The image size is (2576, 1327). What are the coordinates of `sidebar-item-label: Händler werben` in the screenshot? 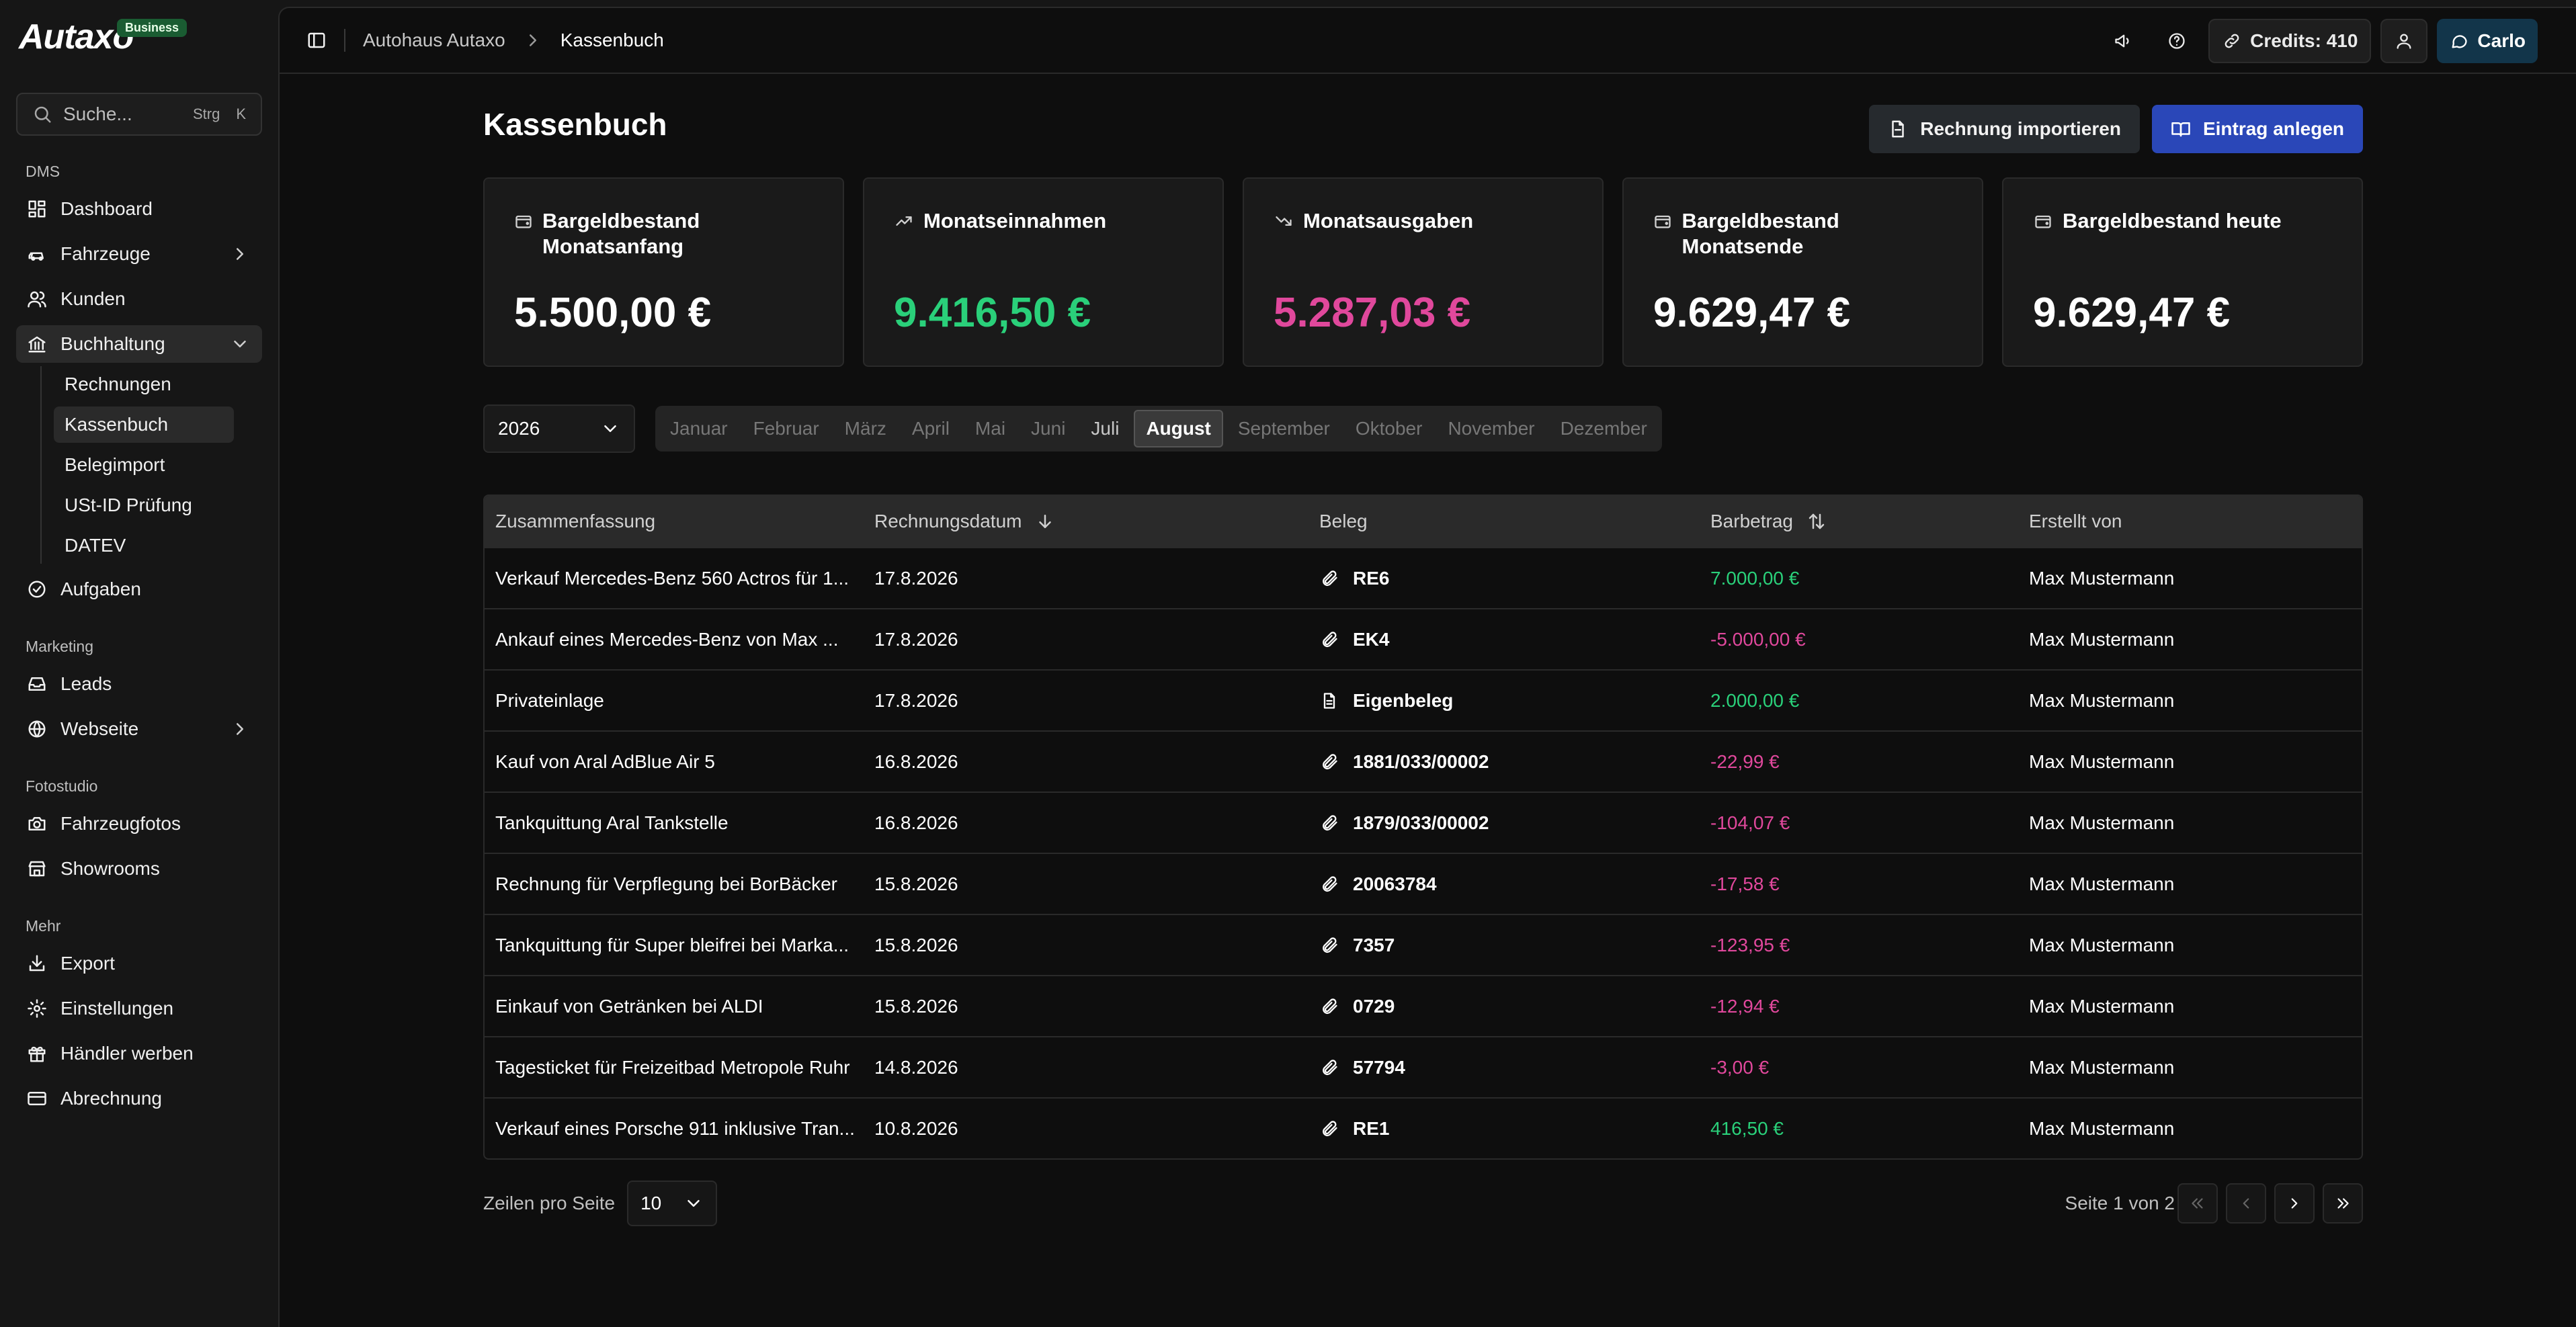 It's located at (127, 1054).